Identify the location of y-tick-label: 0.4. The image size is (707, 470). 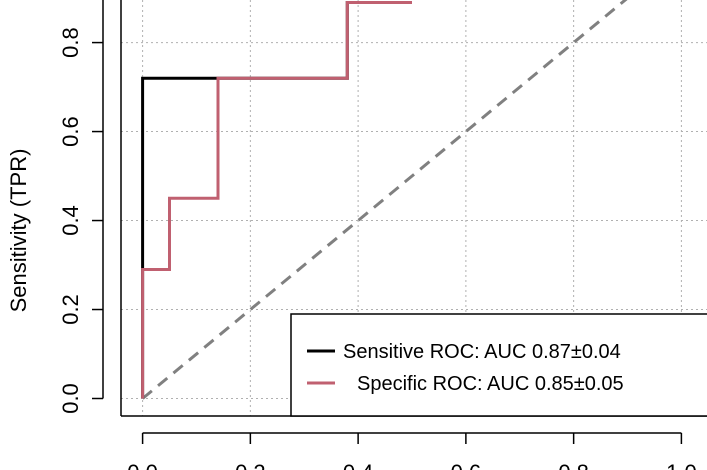
(70, 220).